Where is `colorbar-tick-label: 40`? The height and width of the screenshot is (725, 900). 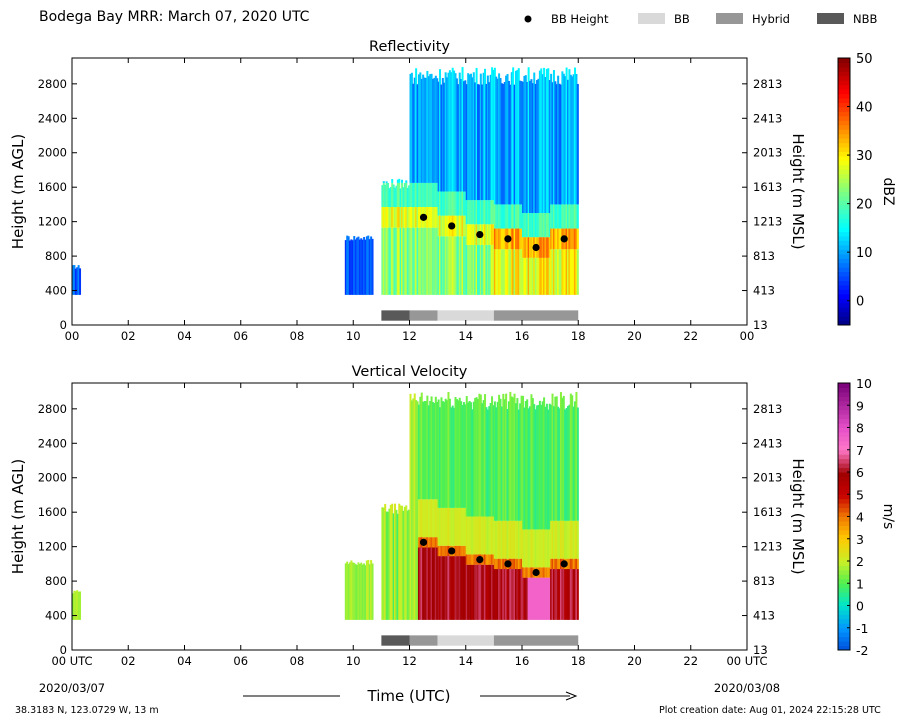 colorbar-tick-label: 40 is located at coordinates (864, 108).